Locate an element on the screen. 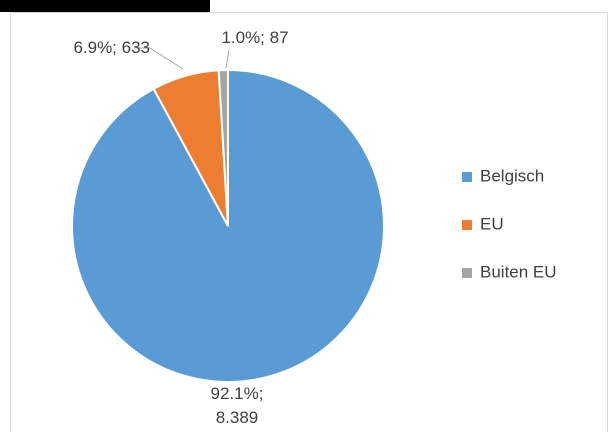 The height and width of the screenshot is (432, 608). legend-label: Belgisch is located at coordinates (512, 175).